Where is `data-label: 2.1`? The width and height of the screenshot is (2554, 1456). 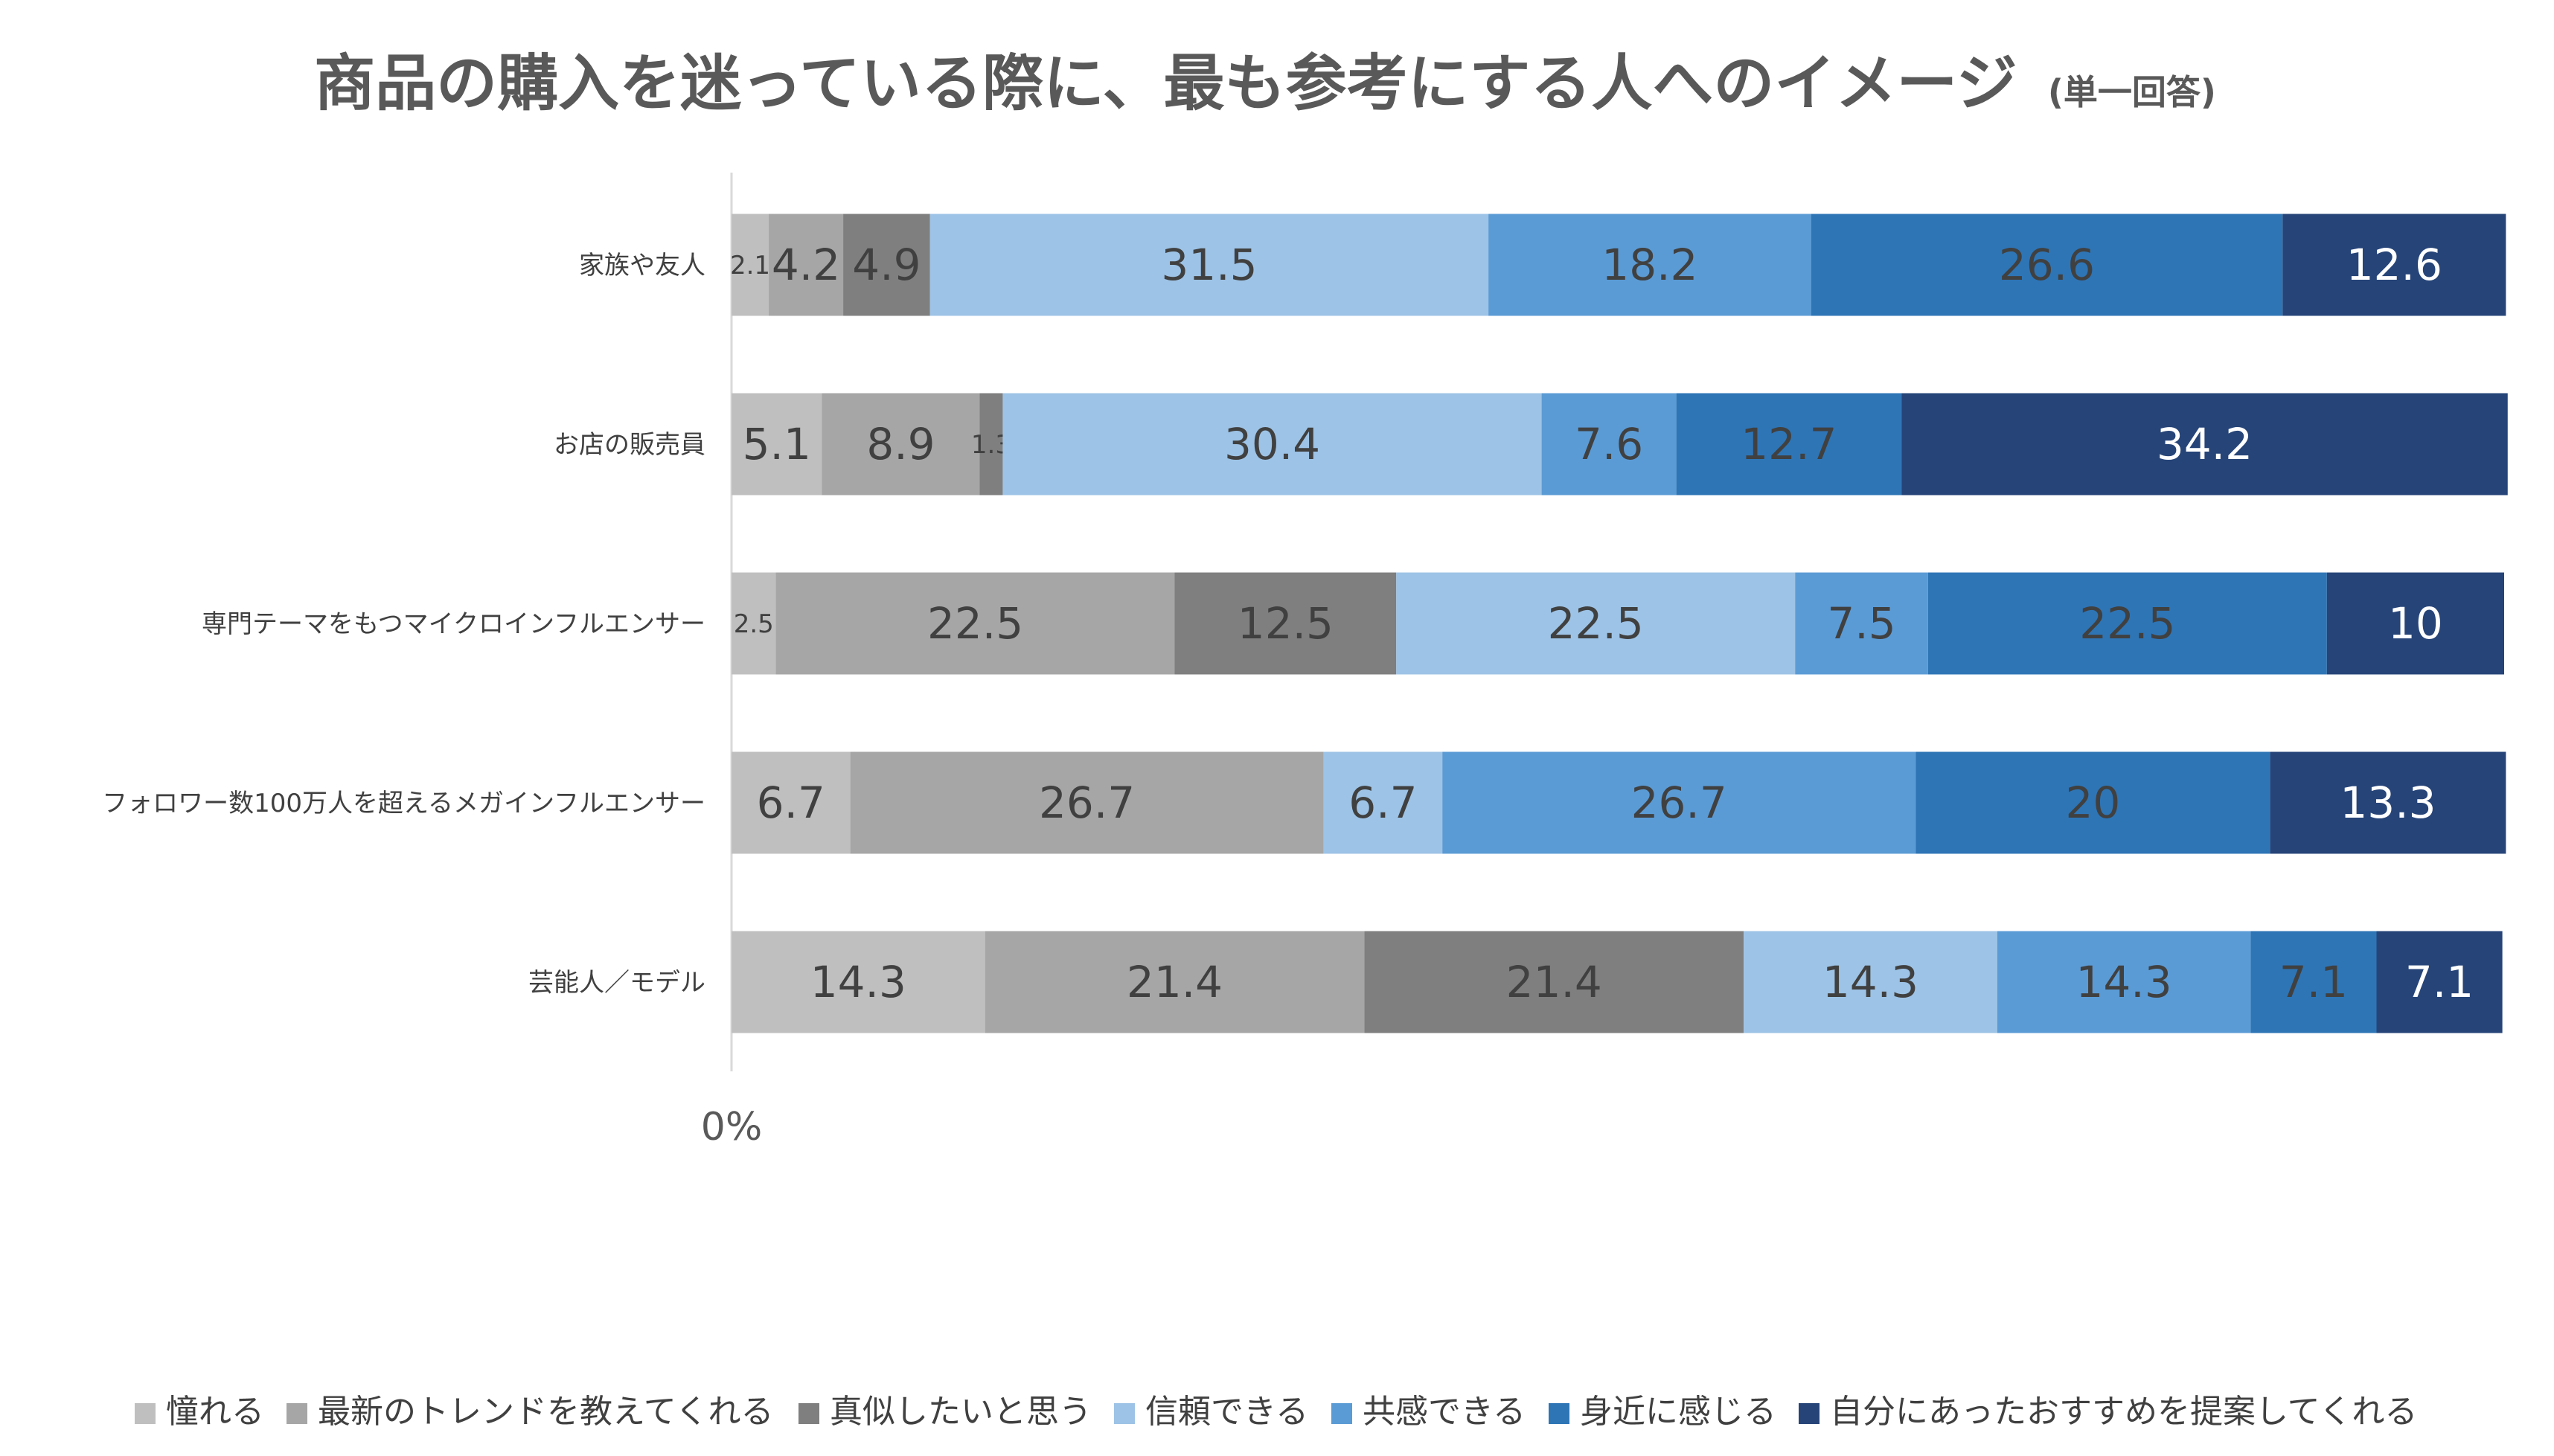
data-label: 2.1 is located at coordinates (750, 265).